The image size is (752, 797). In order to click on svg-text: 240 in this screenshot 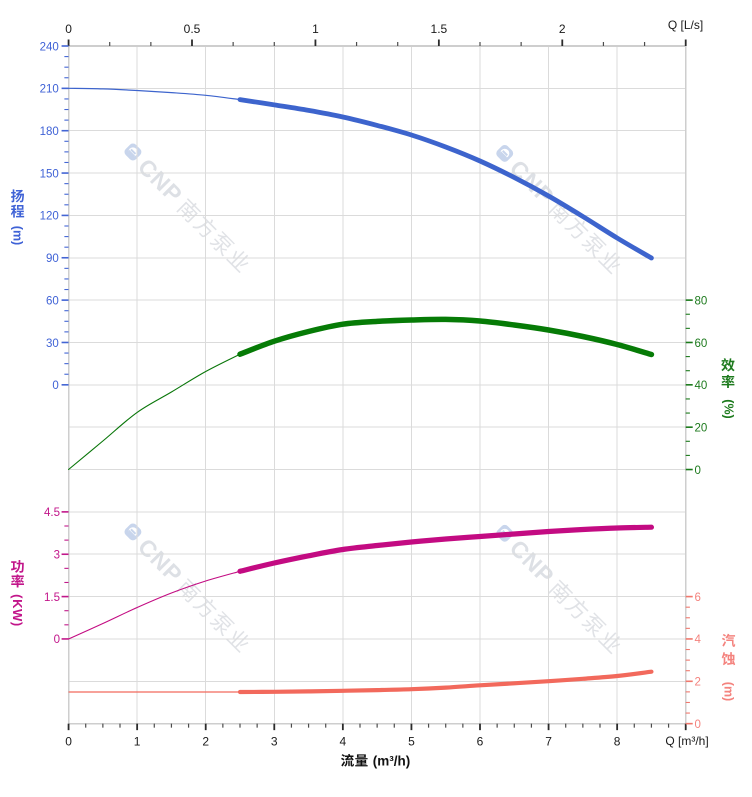, I will do `click(49, 47)`.